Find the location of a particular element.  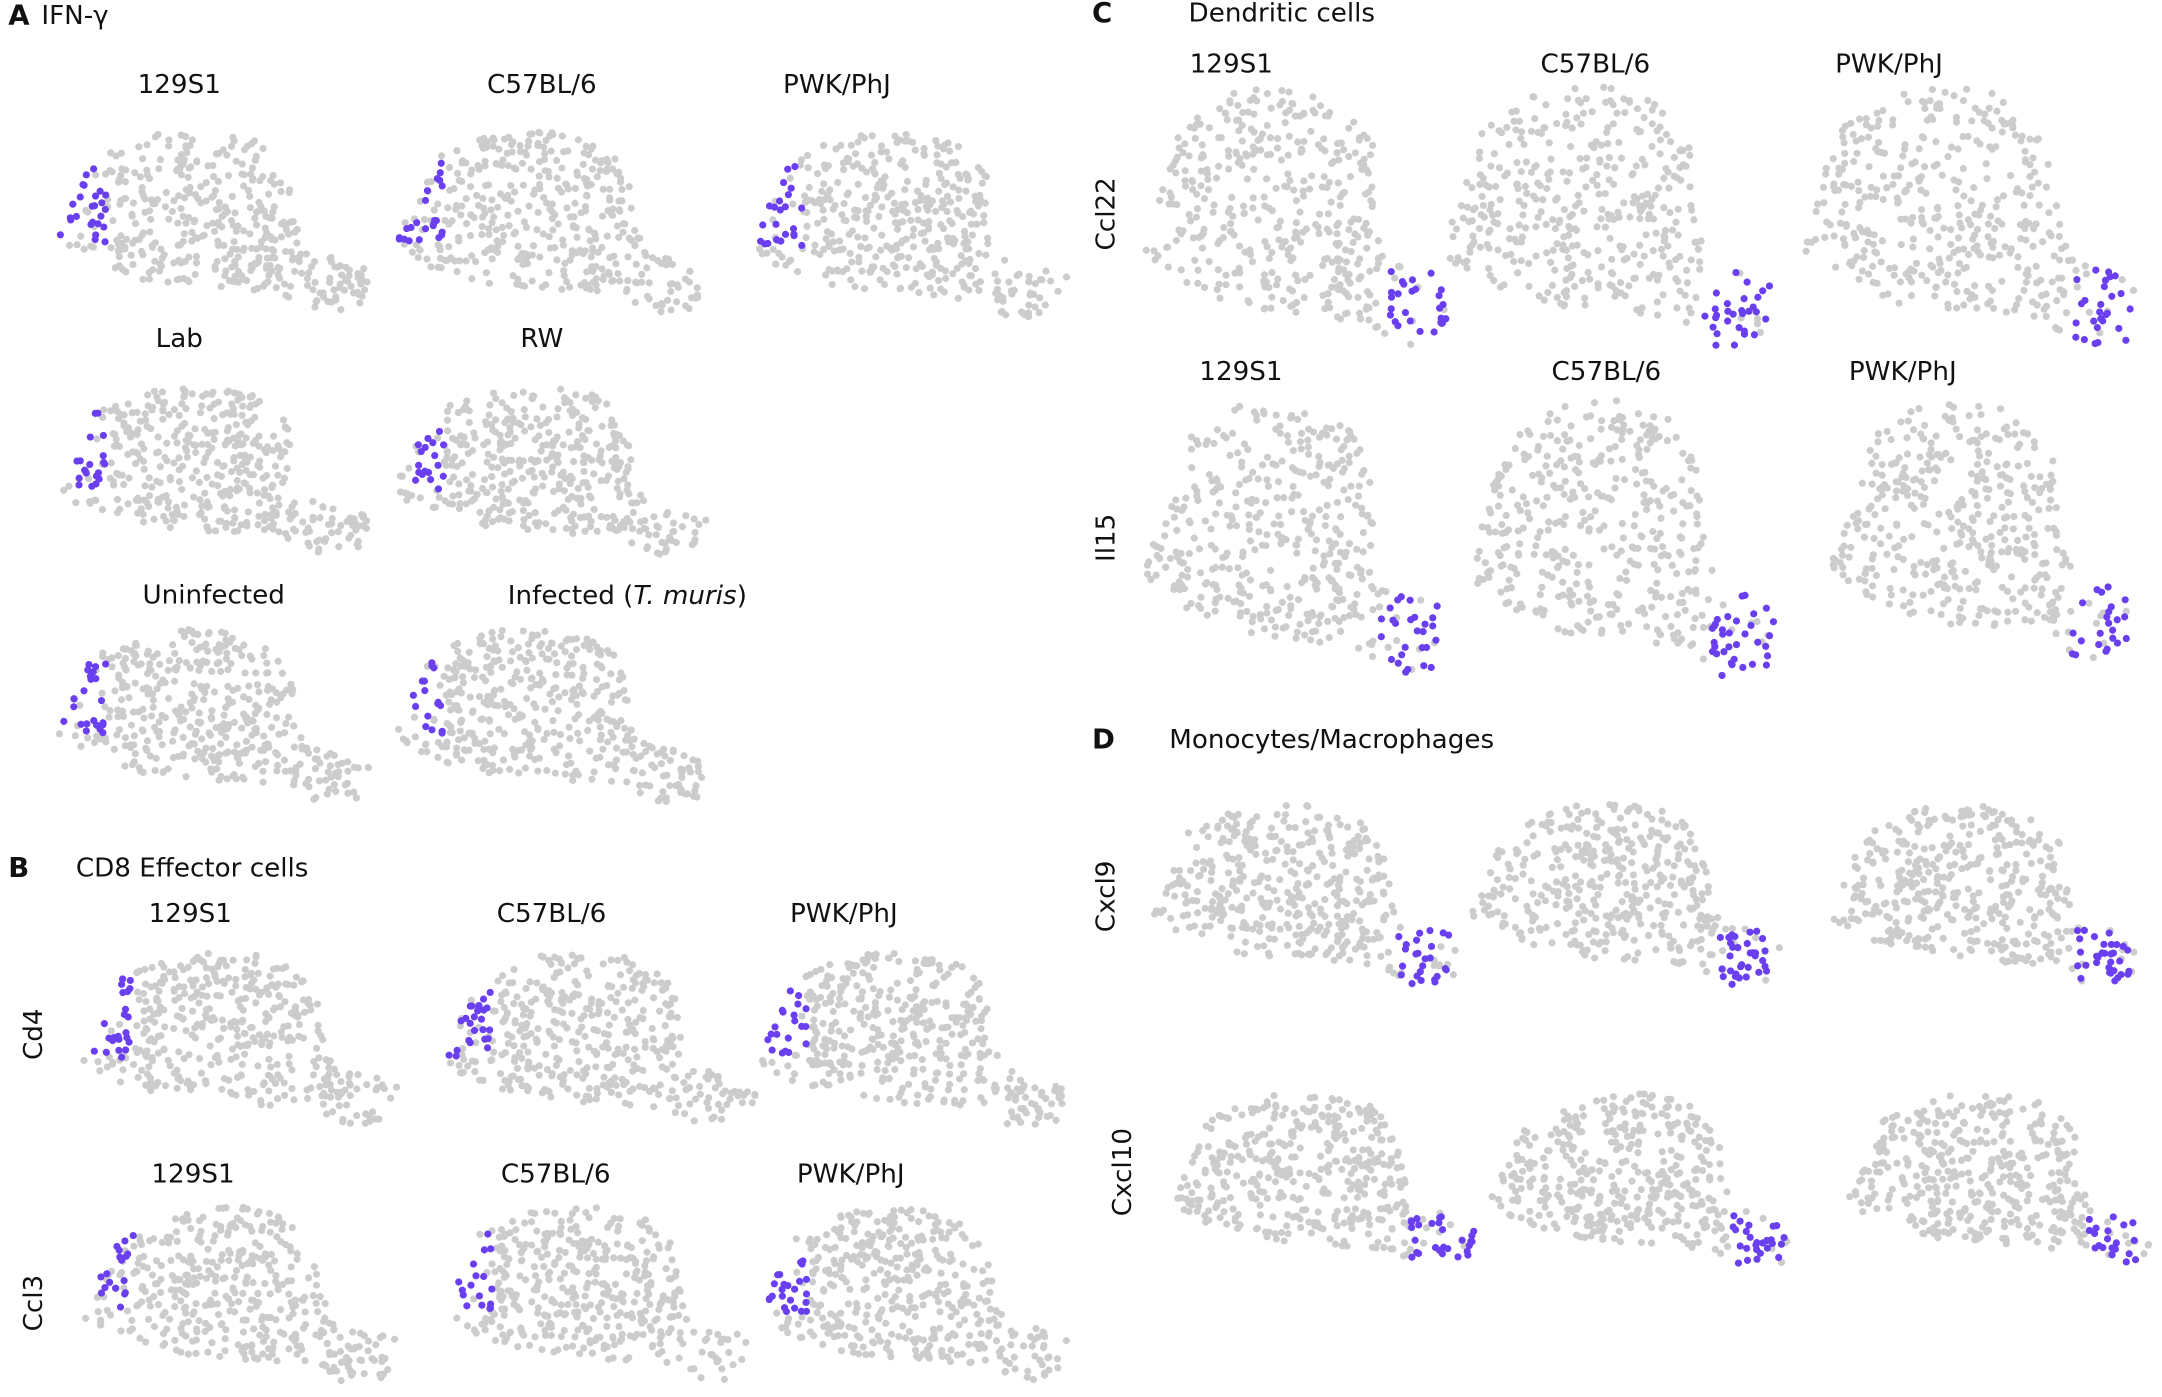

panel-title: Dendritic cells is located at coordinates (1282, 14).